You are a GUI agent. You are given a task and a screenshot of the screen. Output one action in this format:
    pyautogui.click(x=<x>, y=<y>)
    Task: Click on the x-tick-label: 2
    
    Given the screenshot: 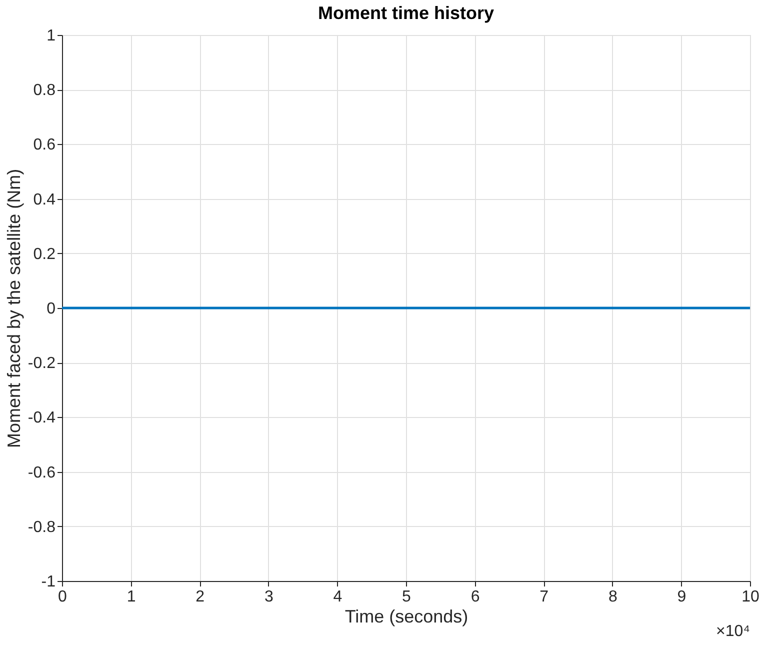 What is the action you would take?
    pyautogui.click(x=200, y=597)
    